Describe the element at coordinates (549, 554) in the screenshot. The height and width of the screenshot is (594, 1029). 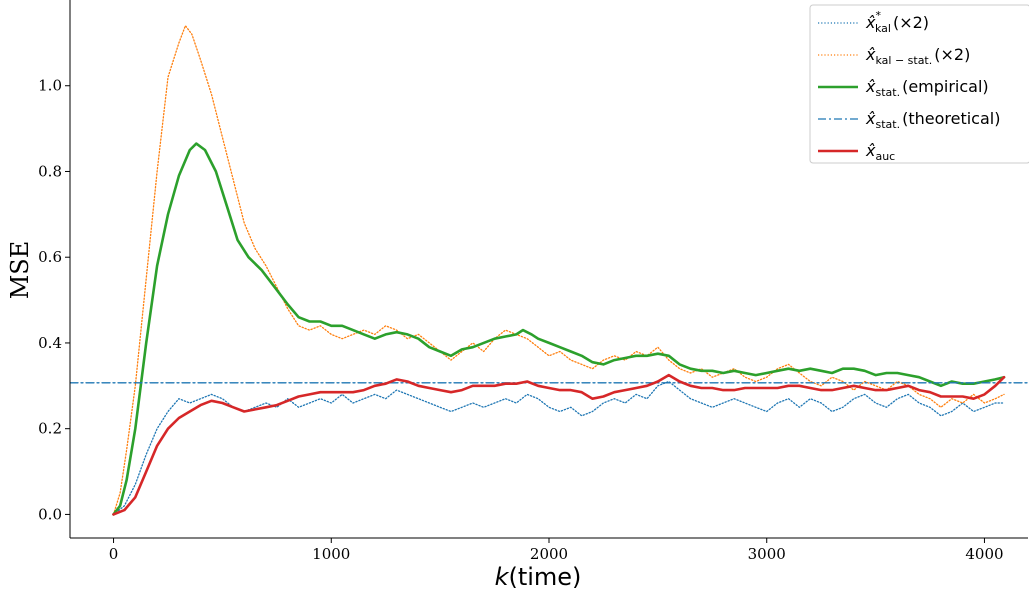
I see `x-tick-label: 2000` at that location.